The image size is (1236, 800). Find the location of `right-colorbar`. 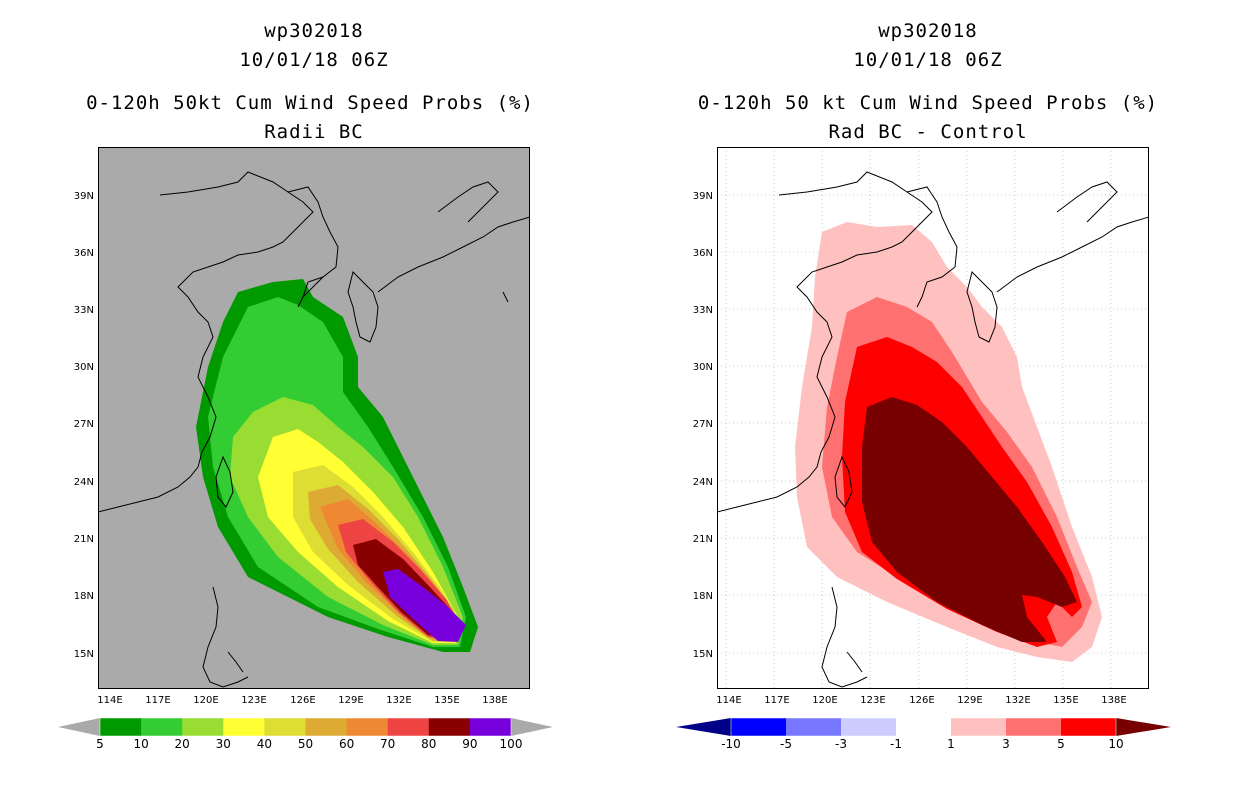

right-colorbar is located at coordinates (923, 727).